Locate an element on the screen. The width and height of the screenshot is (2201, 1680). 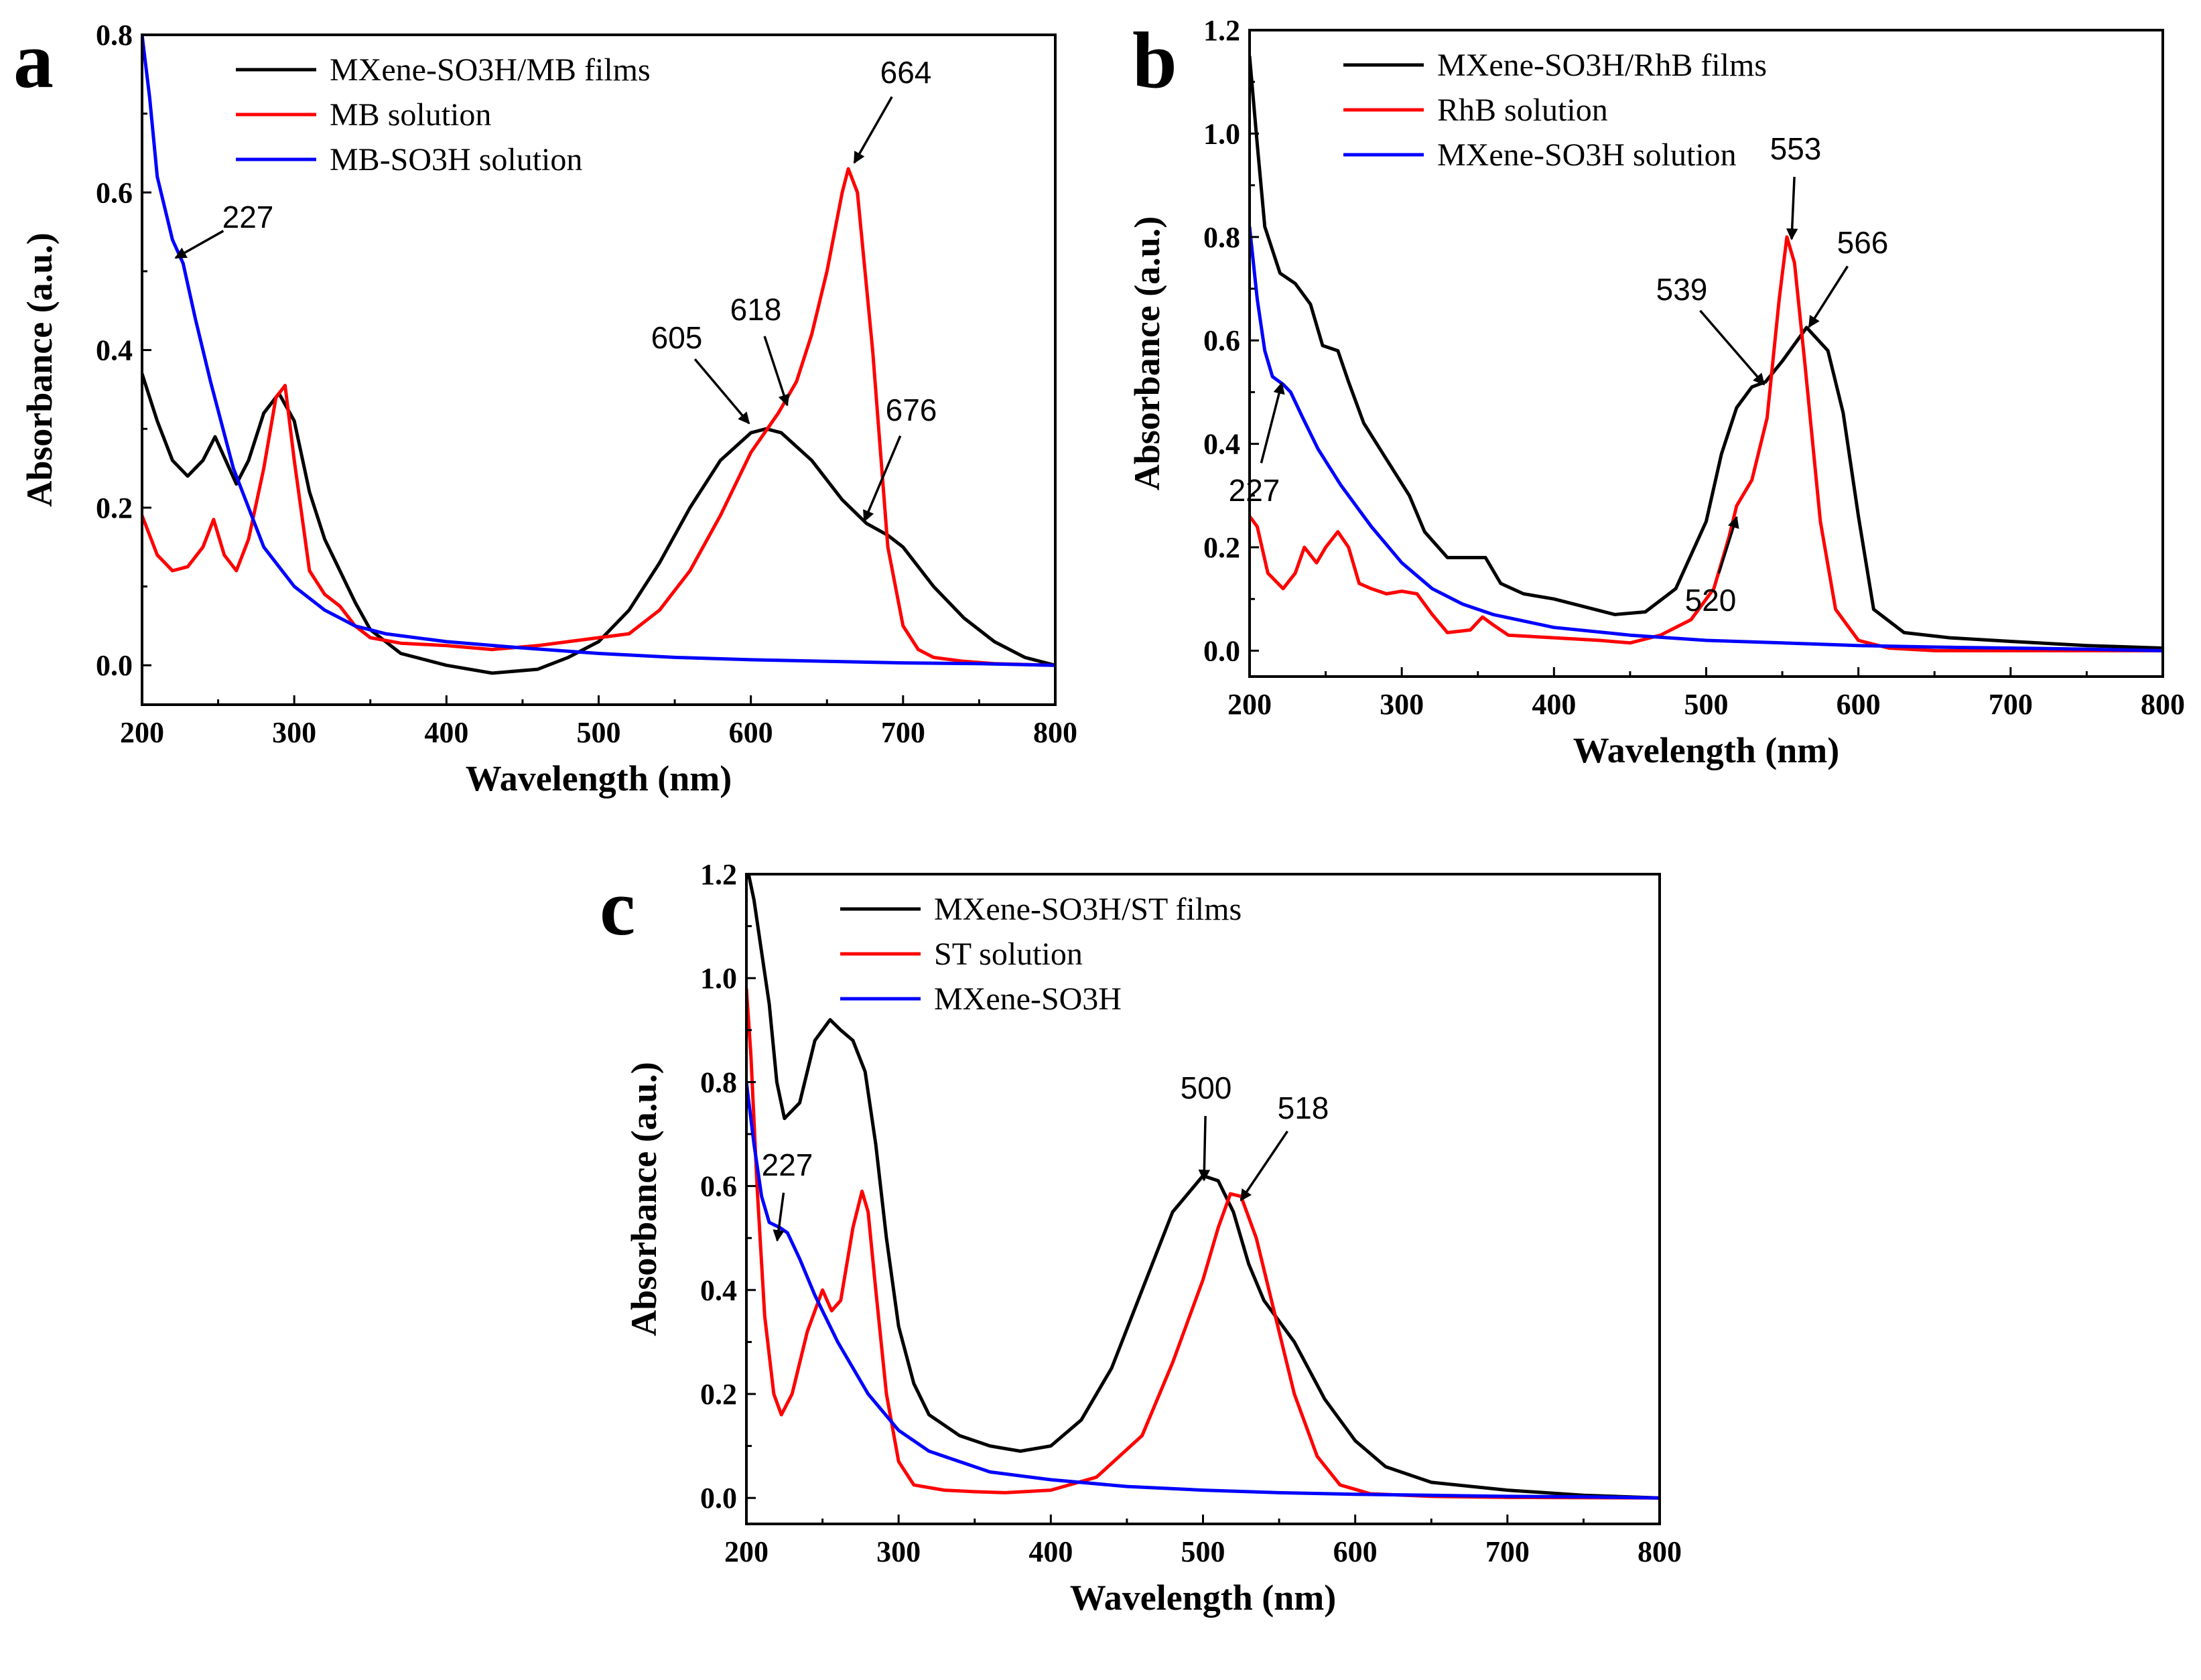
legend-label: MB-SO3H solution is located at coordinates (456, 160).